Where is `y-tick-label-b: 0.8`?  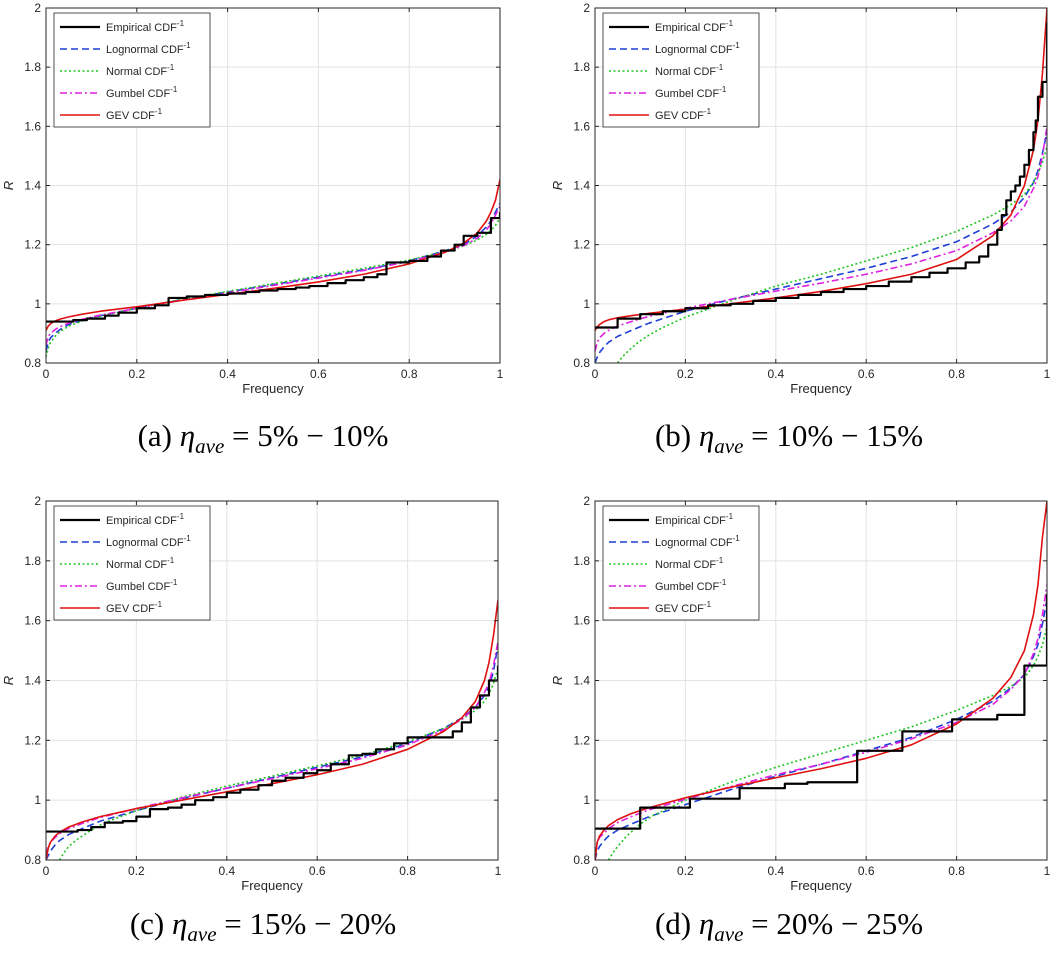 y-tick-label-b: 0.8 is located at coordinates (581, 363).